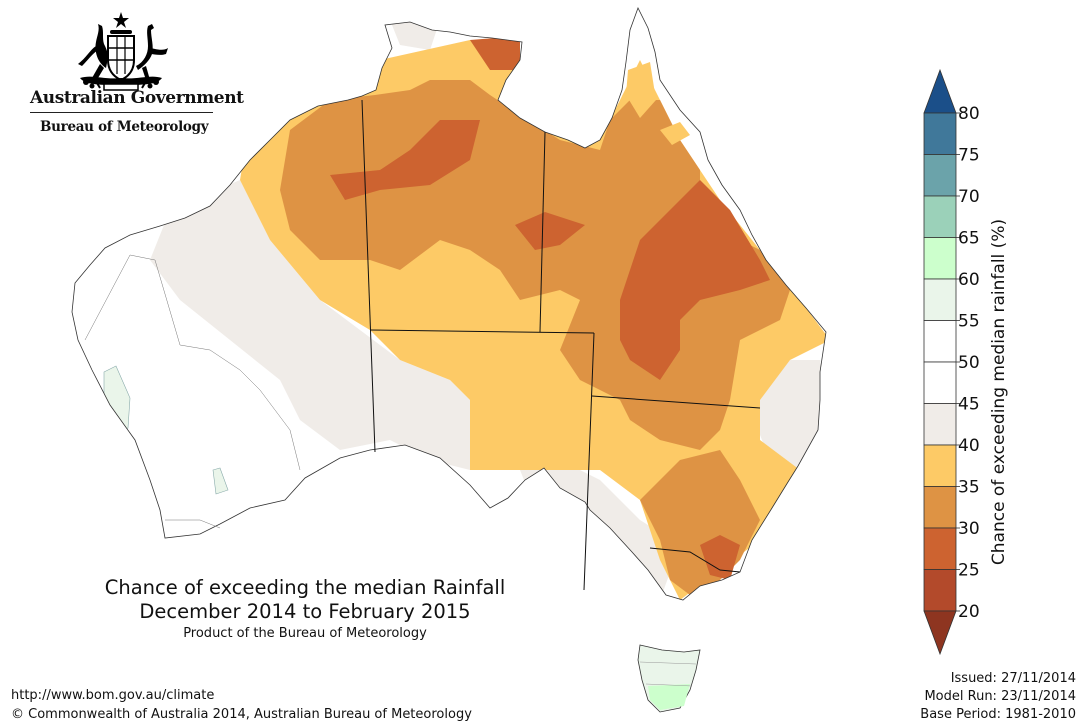  Describe the element at coordinates (969, 156) in the screenshot. I see `legend-tick-label: 75` at that location.